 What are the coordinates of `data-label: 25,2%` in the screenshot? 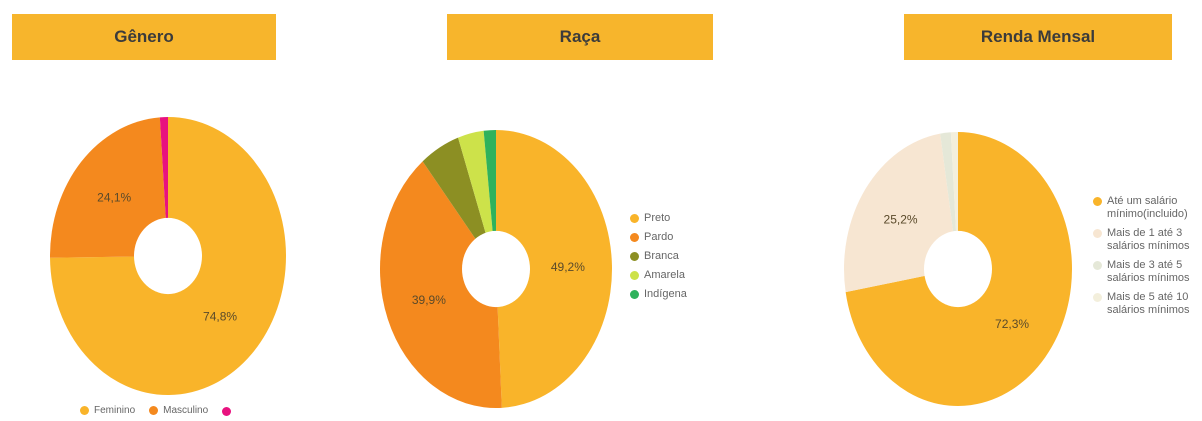 It's located at (901, 220).